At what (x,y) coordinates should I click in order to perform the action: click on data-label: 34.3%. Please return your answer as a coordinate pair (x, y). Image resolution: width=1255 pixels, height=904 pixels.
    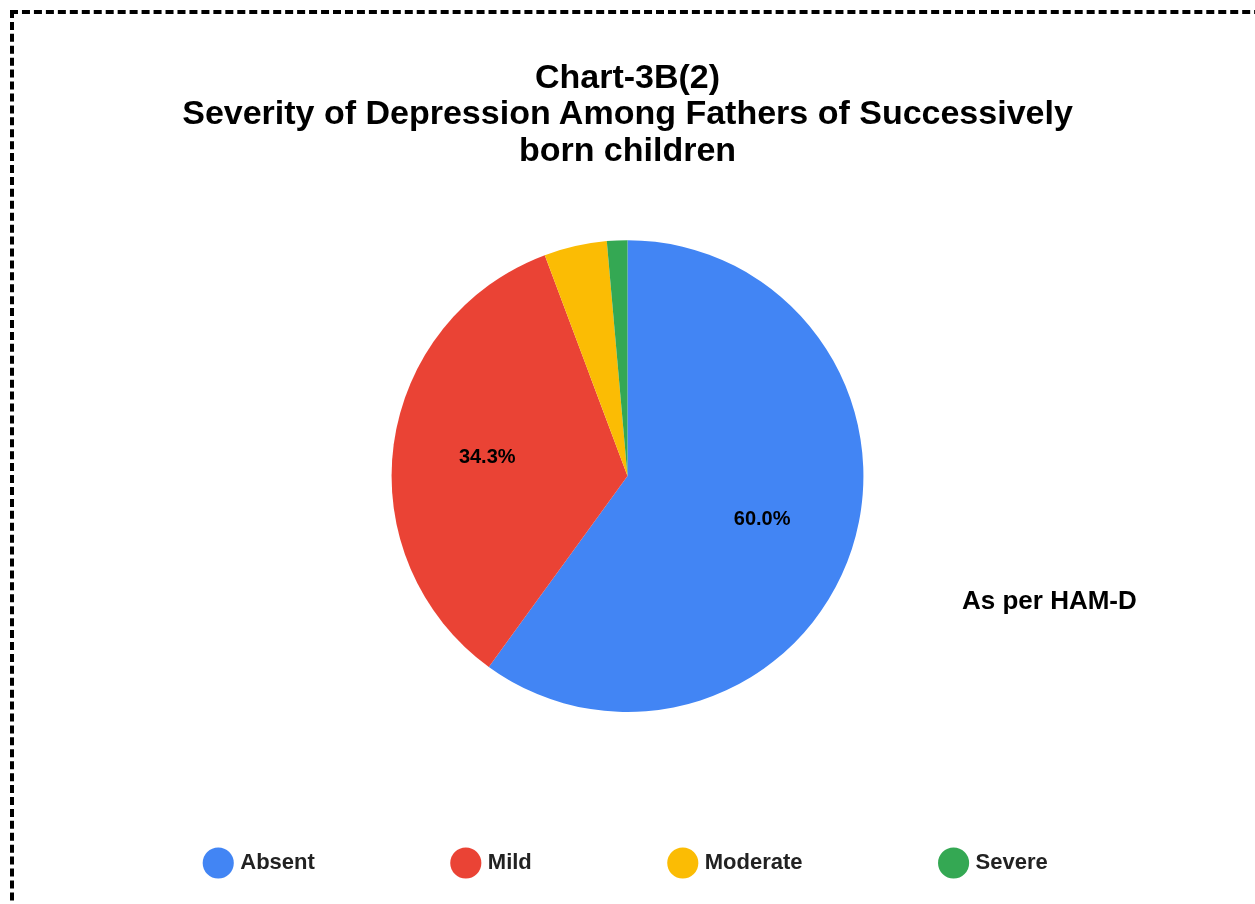
    Looking at the image, I should click on (487, 455).